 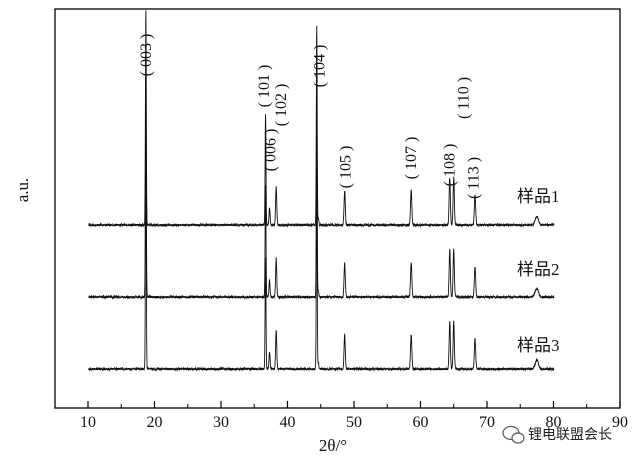 I want to click on x-tick-label-80: 80, so click(x=553, y=422).